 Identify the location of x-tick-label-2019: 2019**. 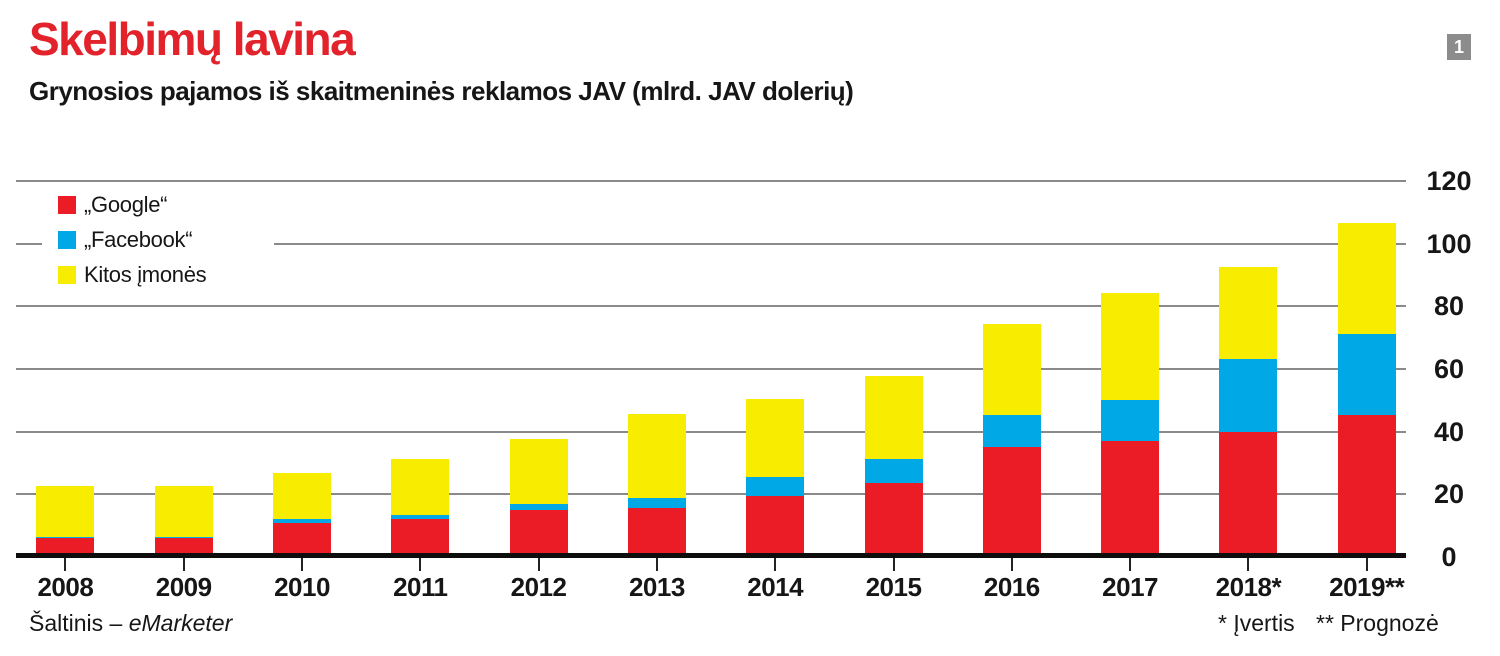
(1367, 587).